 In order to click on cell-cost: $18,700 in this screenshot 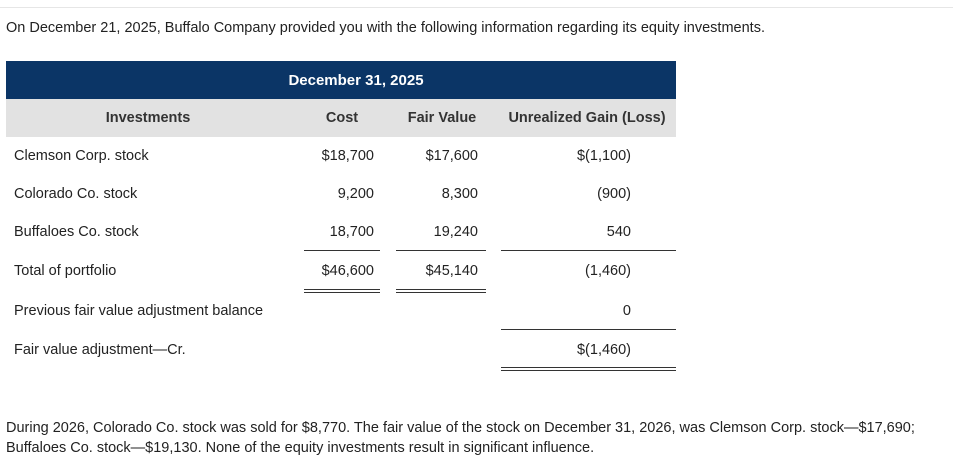, I will do `click(347, 156)`.